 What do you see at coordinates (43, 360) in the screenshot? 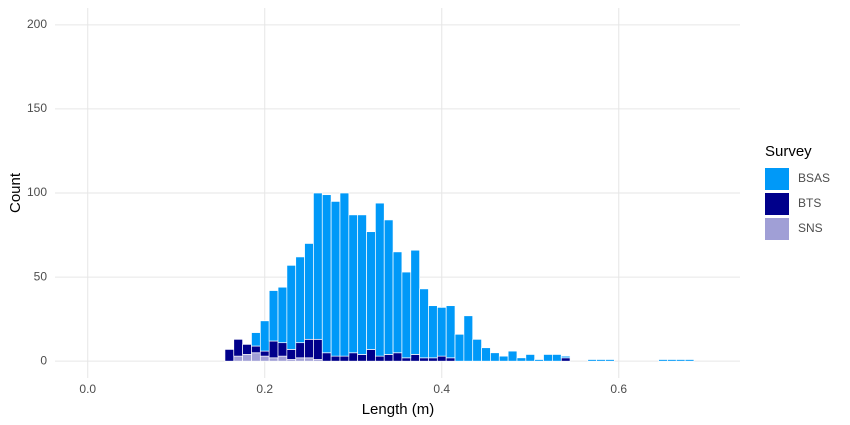
I see `y-tick-label: 0` at bounding box center [43, 360].